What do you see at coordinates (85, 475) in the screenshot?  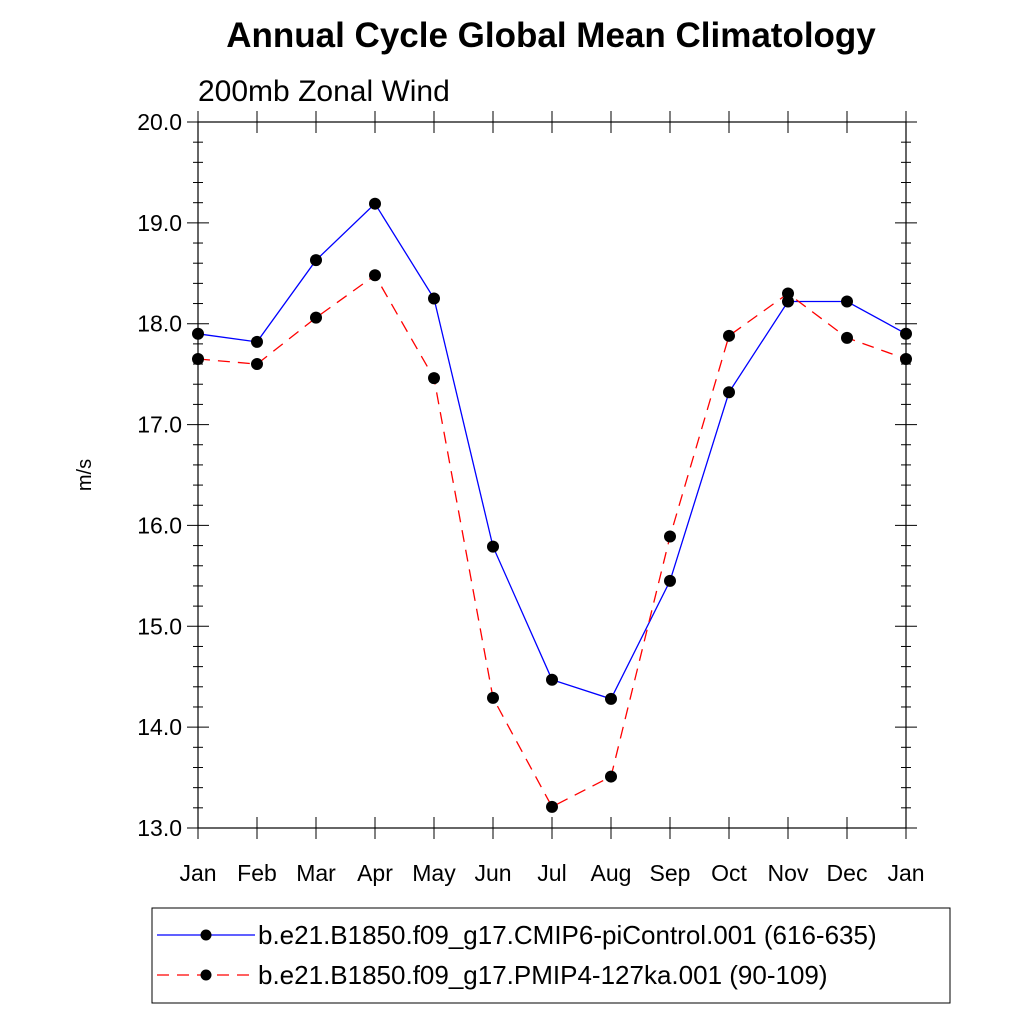 I see `y-axis-label: m/s` at bounding box center [85, 475].